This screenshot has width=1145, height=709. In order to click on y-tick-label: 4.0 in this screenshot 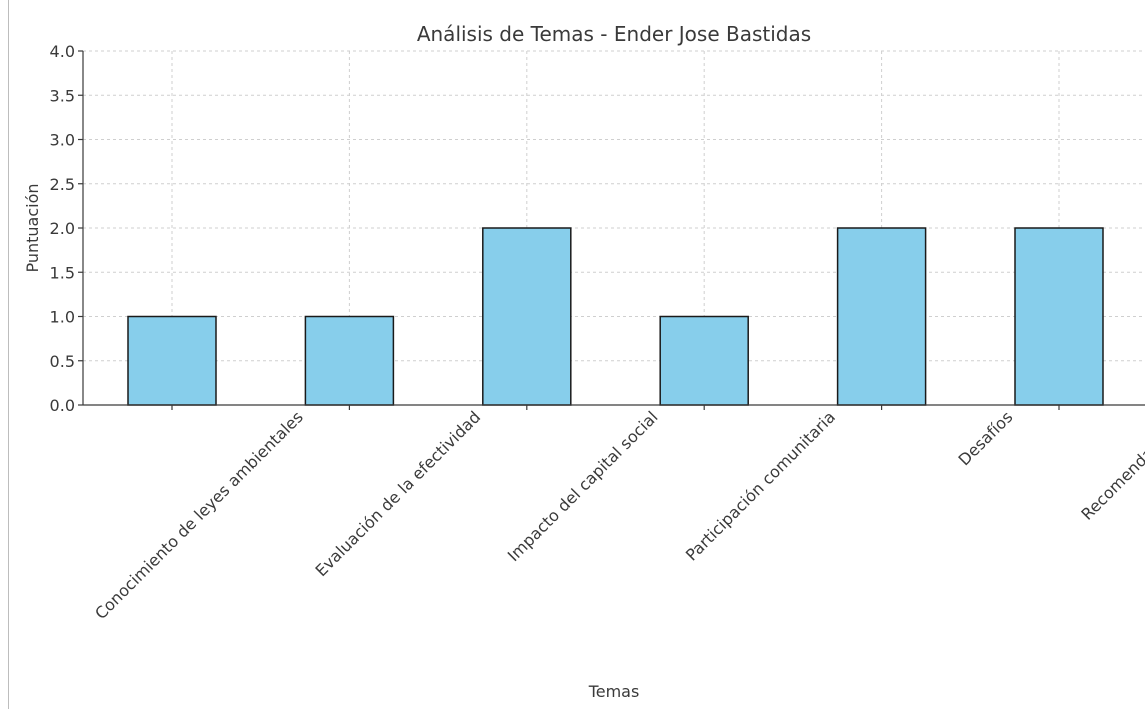, I will do `click(62, 51)`.